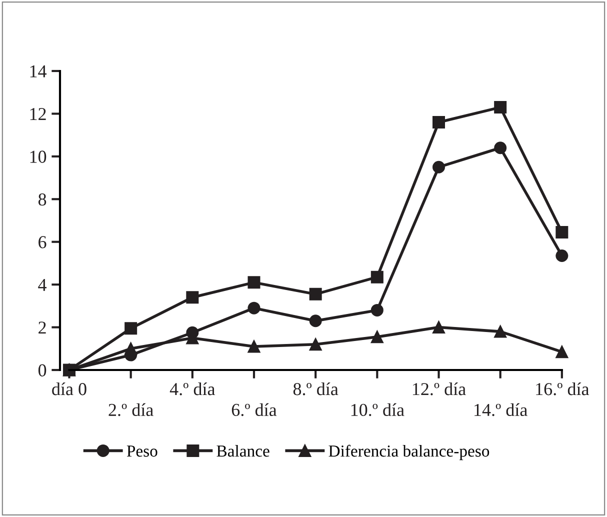 This screenshot has width=607, height=517. Describe the element at coordinates (42, 284) in the screenshot. I see `y-tick-label: 4` at that location.